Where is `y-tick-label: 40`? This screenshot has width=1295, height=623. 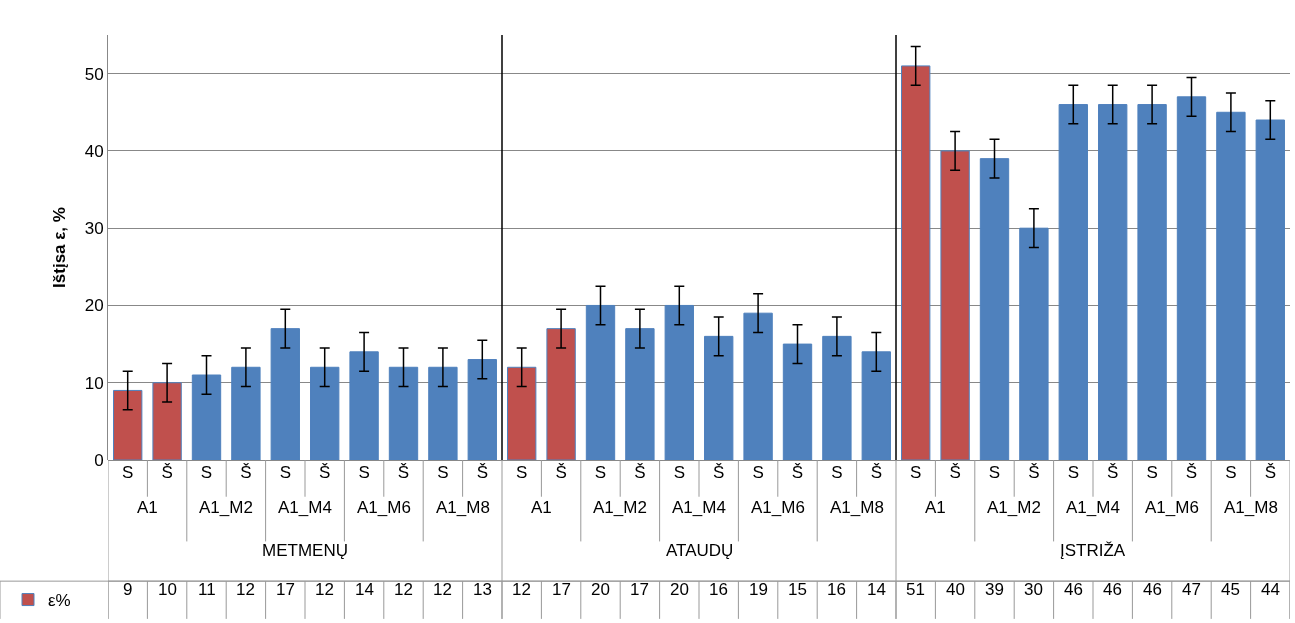
y-tick-label: 40 is located at coordinates (94, 151).